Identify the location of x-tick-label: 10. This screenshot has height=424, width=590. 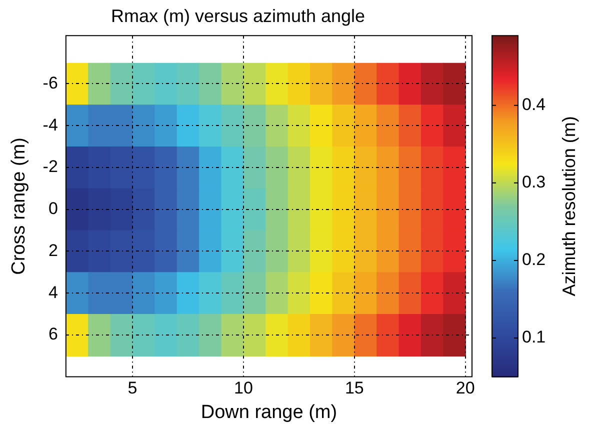
(243, 388).